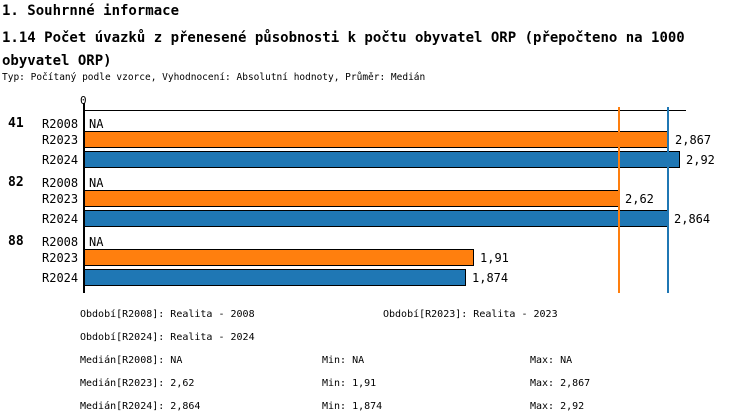 The width and height of the screenshot is (750, 414). Describe the element at coordinates (619, 200) in the screenshot. I see `median-line-r2023` at that location.